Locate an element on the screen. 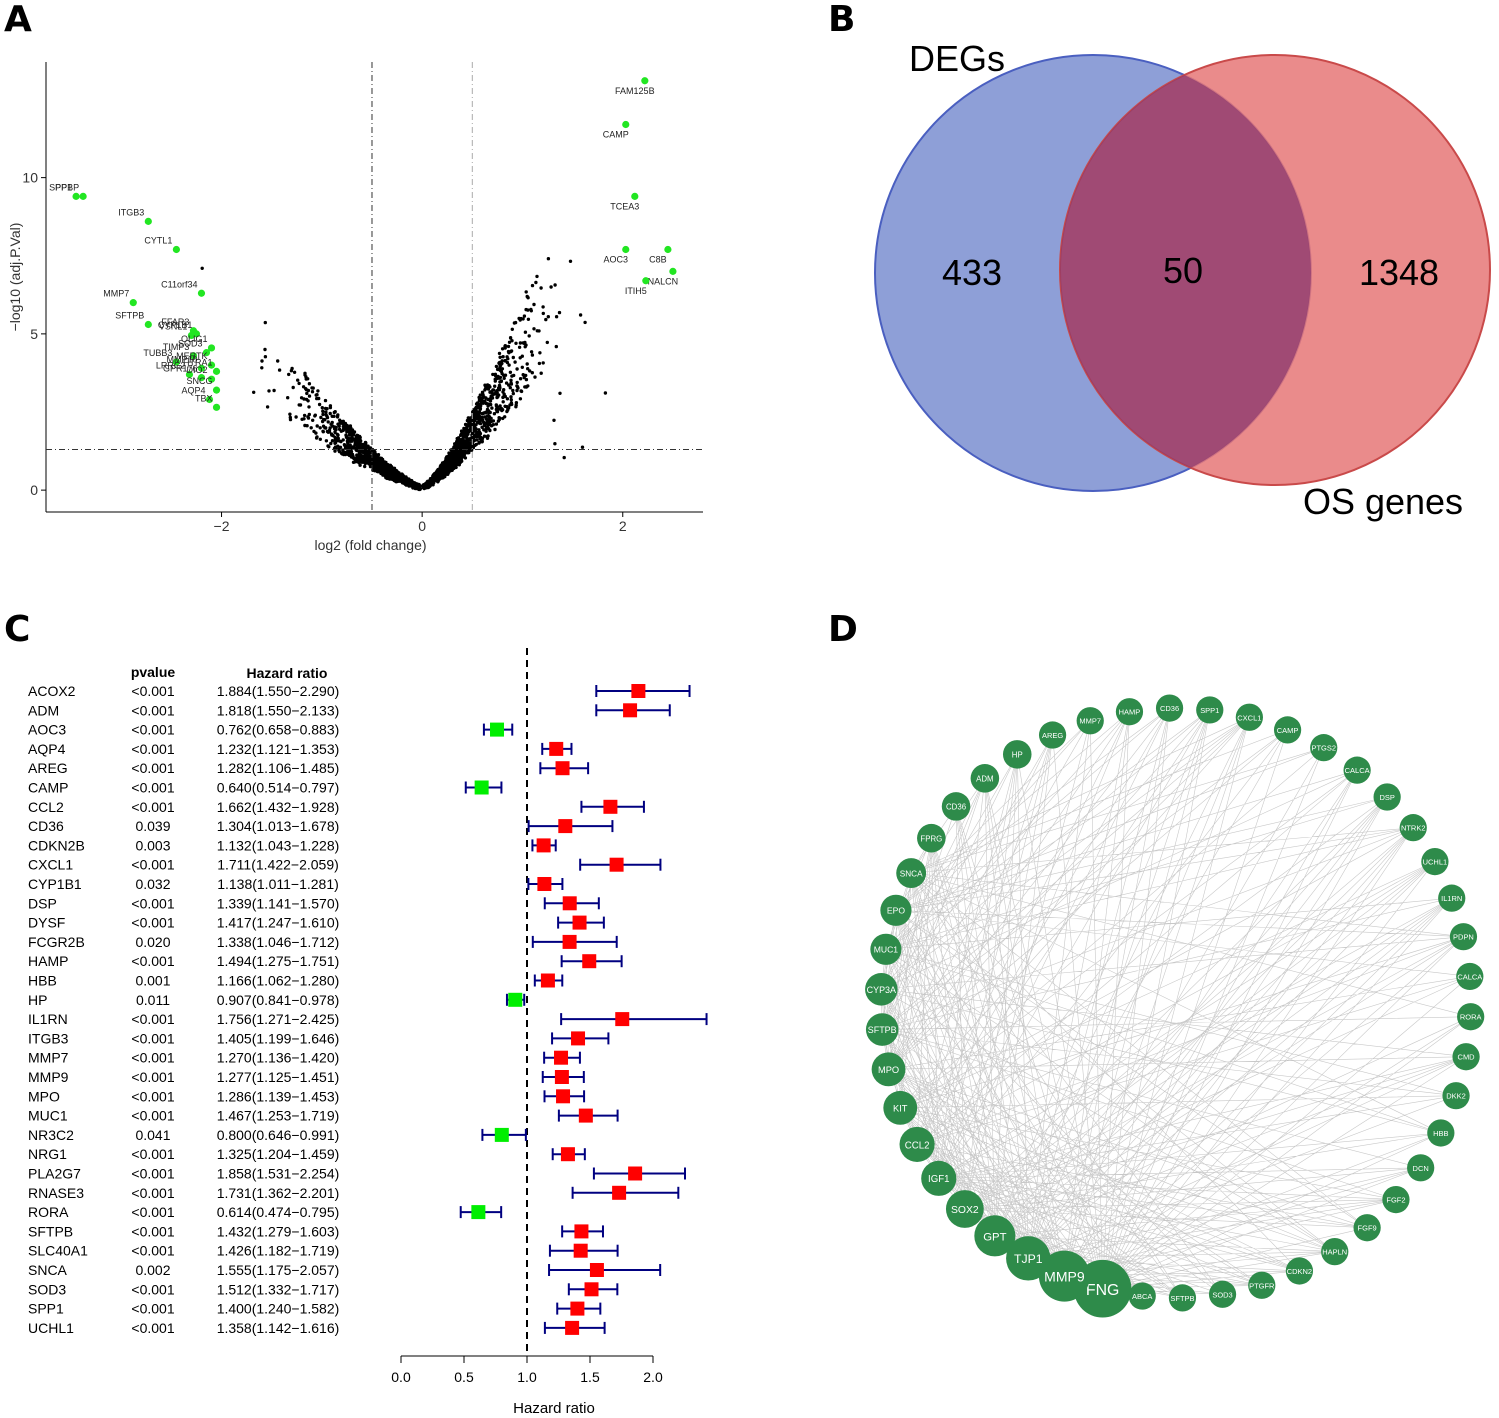  network-node-dkk2 is located at coordinates (1456, 1096).